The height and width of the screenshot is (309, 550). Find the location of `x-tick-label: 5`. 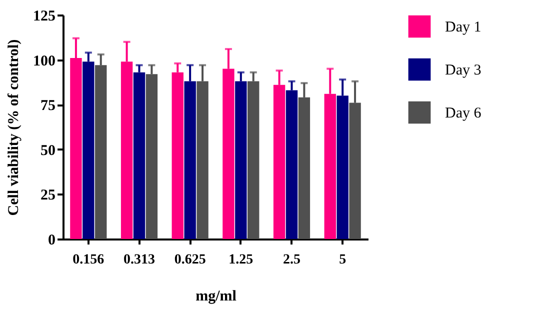

x-tick-label: 5 is located at coordinates (342, 260).